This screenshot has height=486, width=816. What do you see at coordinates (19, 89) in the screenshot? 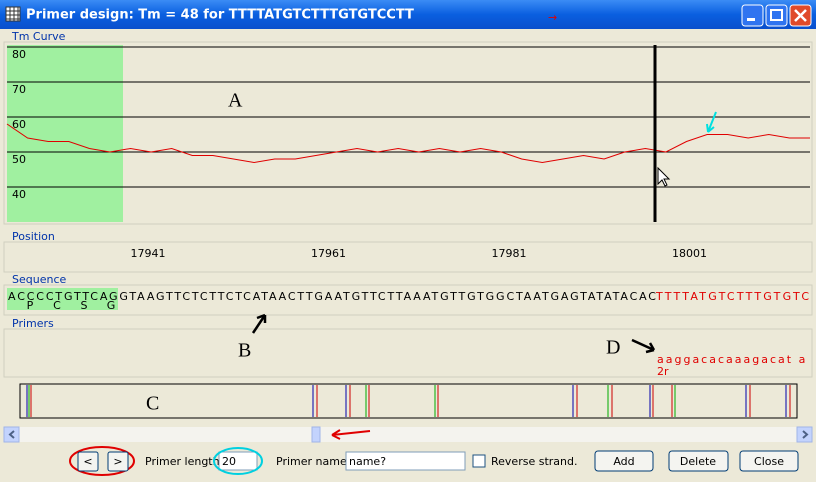
I see `y-tick-label: 70` at bounding box center [19, 89].